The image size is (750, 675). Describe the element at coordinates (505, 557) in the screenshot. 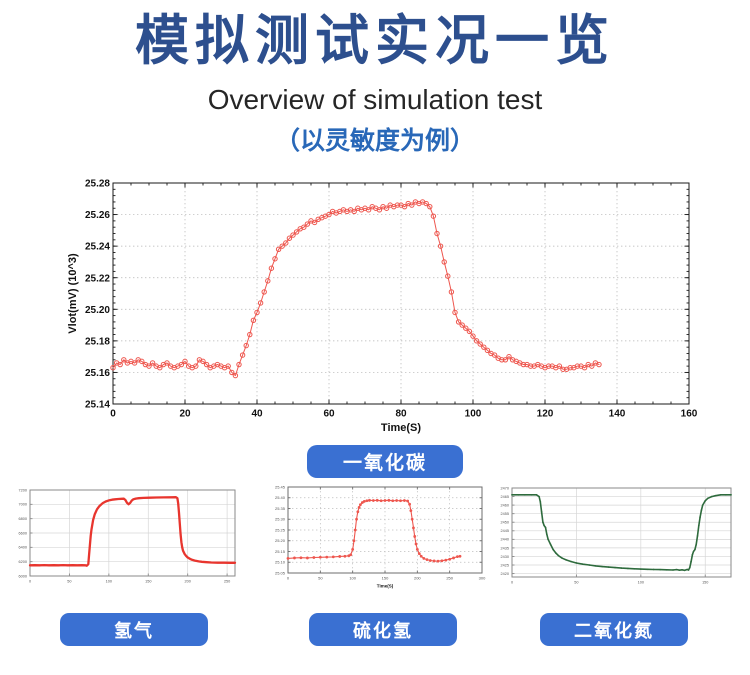

I see `svg-text: 2430` at that location.